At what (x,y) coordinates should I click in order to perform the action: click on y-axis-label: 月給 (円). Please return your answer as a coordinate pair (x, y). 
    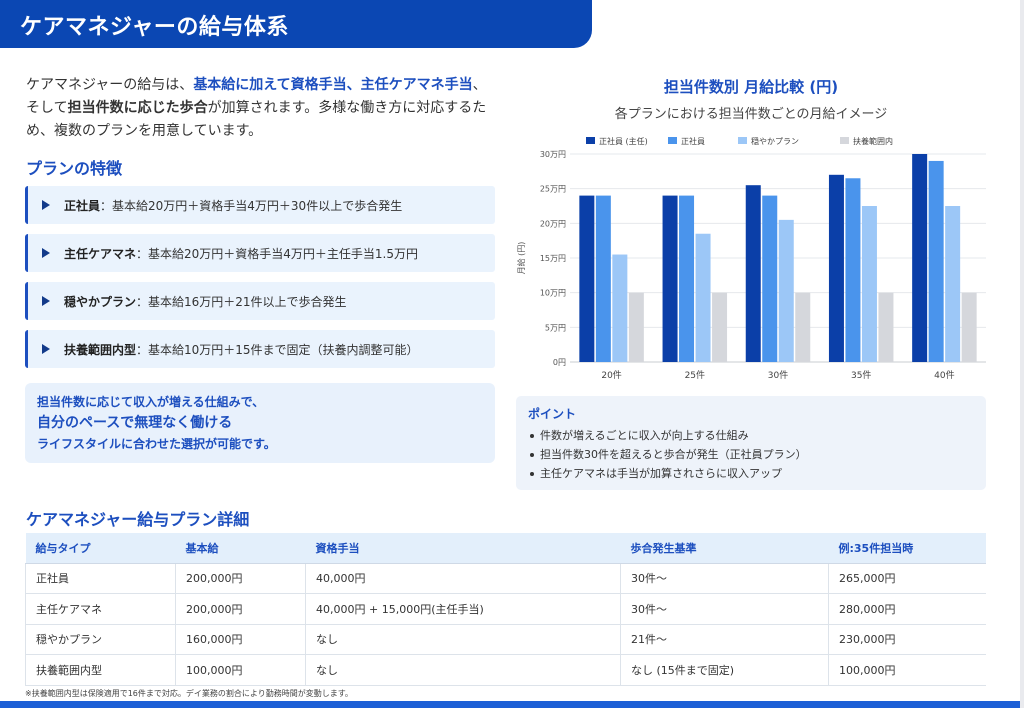
    Looking at the image, I should click on (521, 258).